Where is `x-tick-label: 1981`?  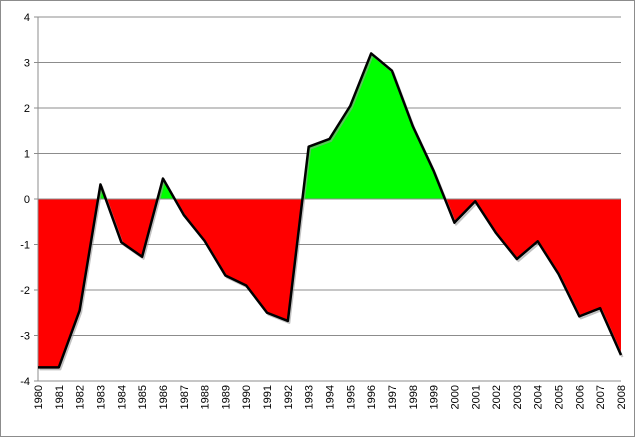
x-tick-label: 1981 is located at coordinates (60, 397).